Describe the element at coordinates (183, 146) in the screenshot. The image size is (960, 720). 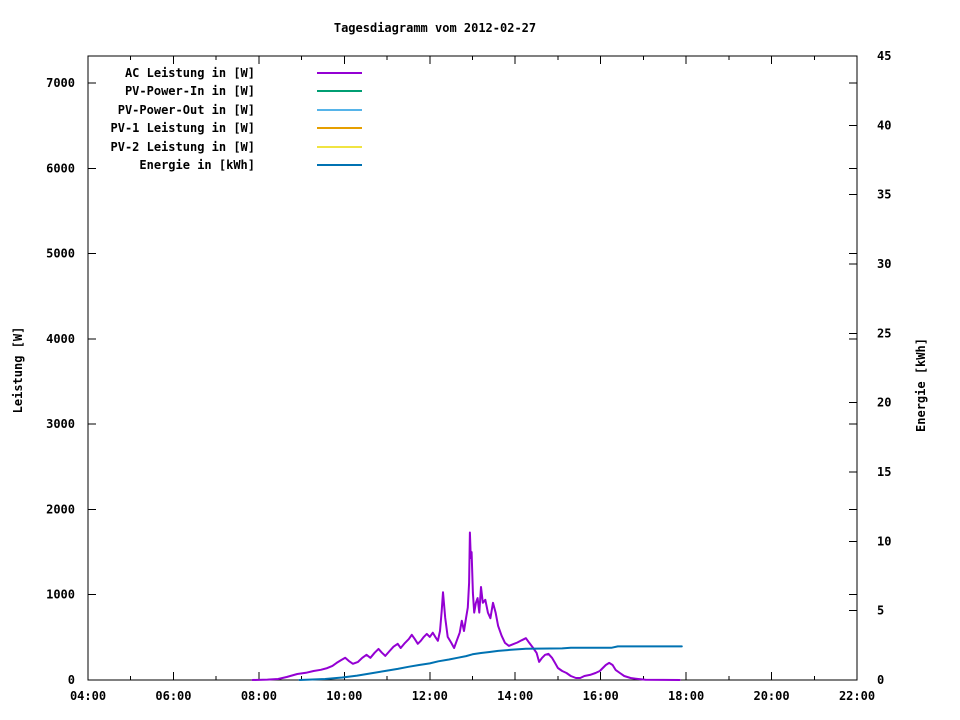
I see `legend-item-label: PV-2 Leistung in [W]` at that location.